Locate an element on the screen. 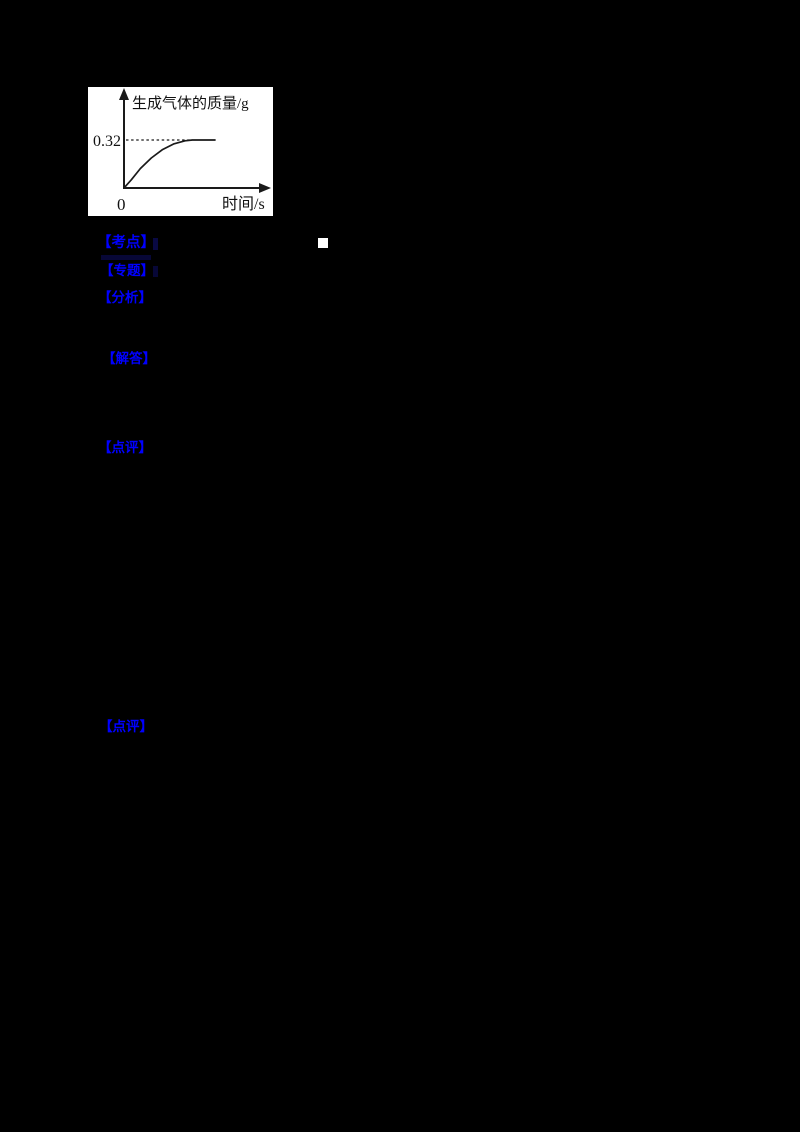 The image size is (800, 1132). chart-y-axis-label: 生成气体的质量/g is located at coordinates (190, 103).